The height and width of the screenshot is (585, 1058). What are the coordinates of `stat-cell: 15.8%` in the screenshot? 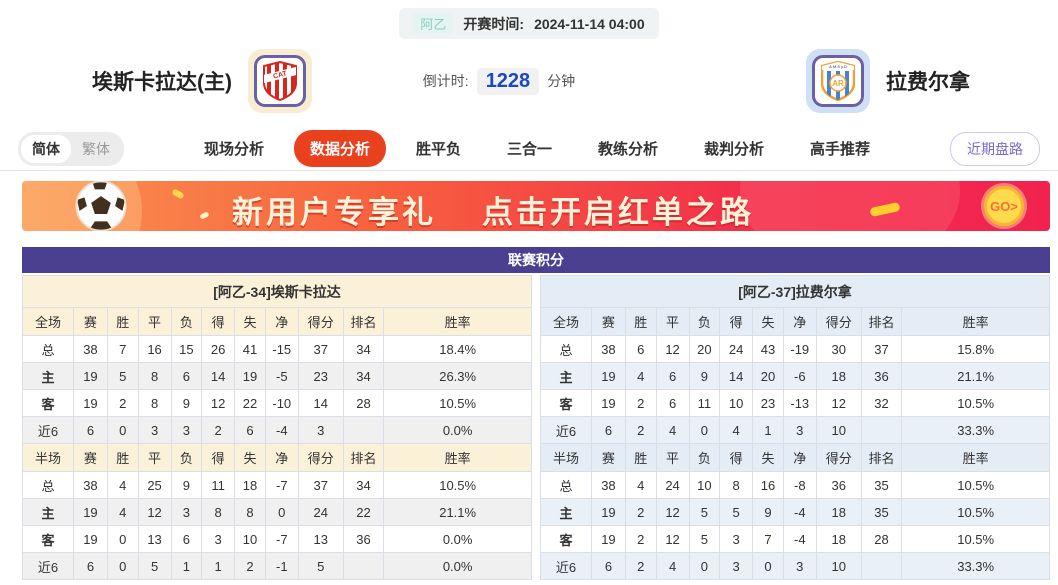 It's located at (975, 349).